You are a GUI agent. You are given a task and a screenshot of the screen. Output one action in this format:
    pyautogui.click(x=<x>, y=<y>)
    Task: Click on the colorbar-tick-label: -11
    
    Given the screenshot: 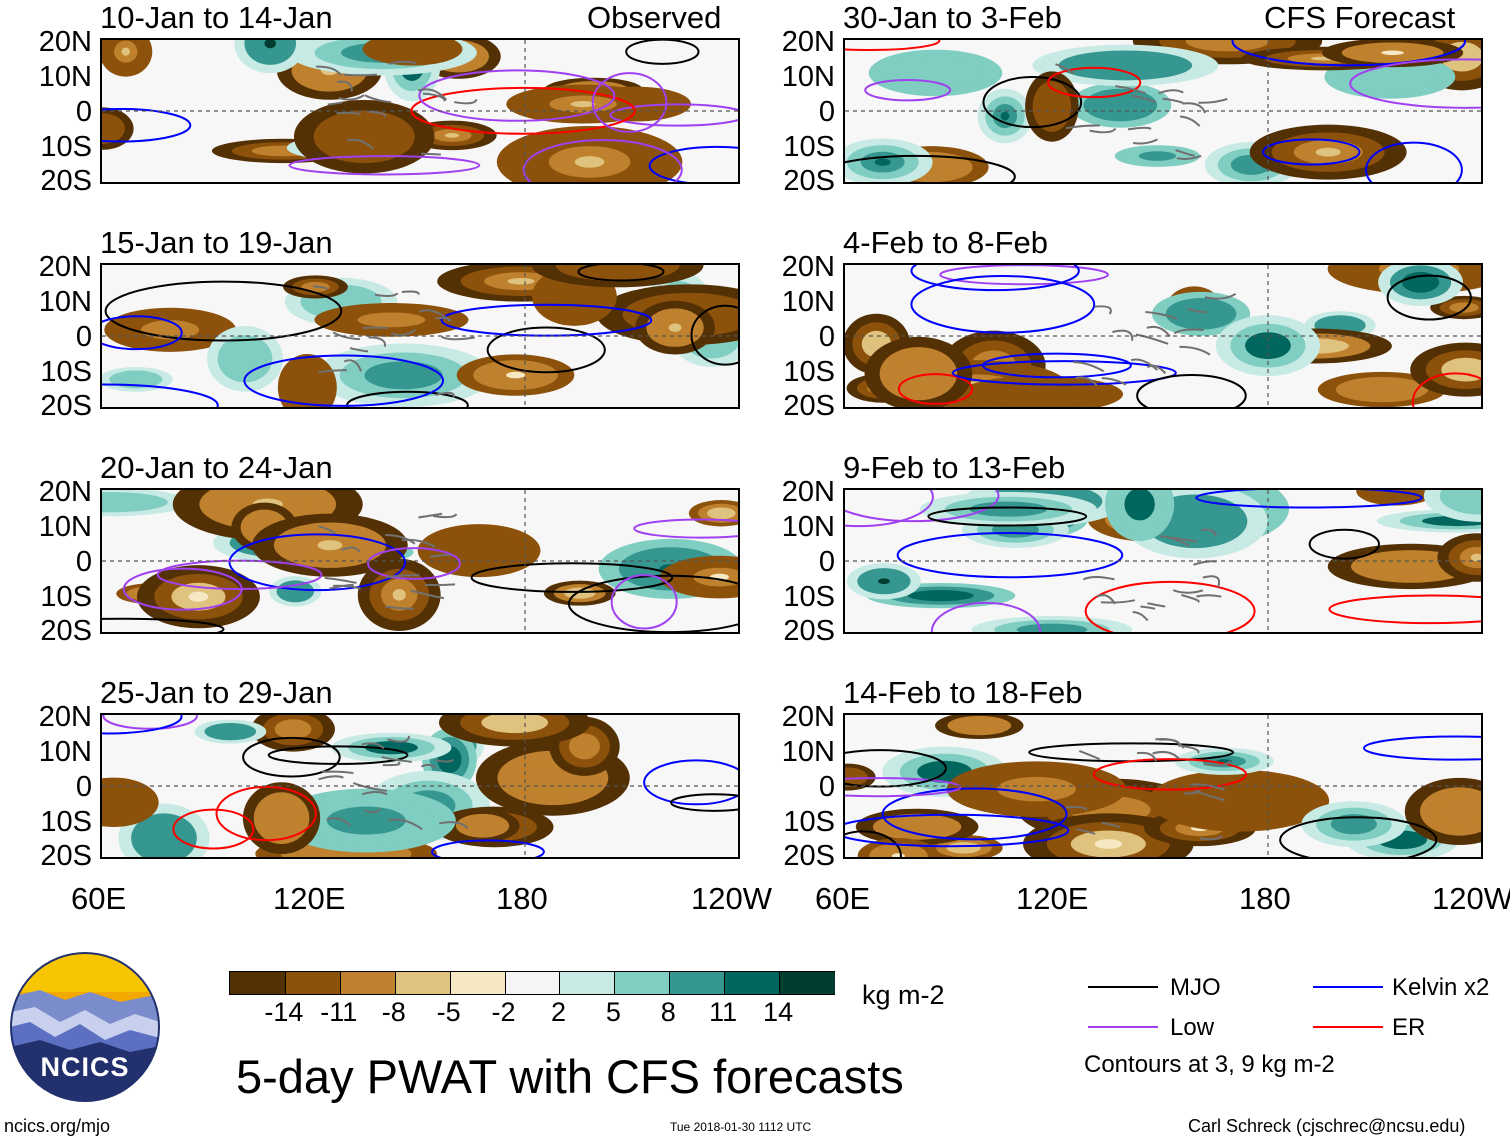 What is the action you would take?
    pyautogui.click(x=339, y=1012)
    